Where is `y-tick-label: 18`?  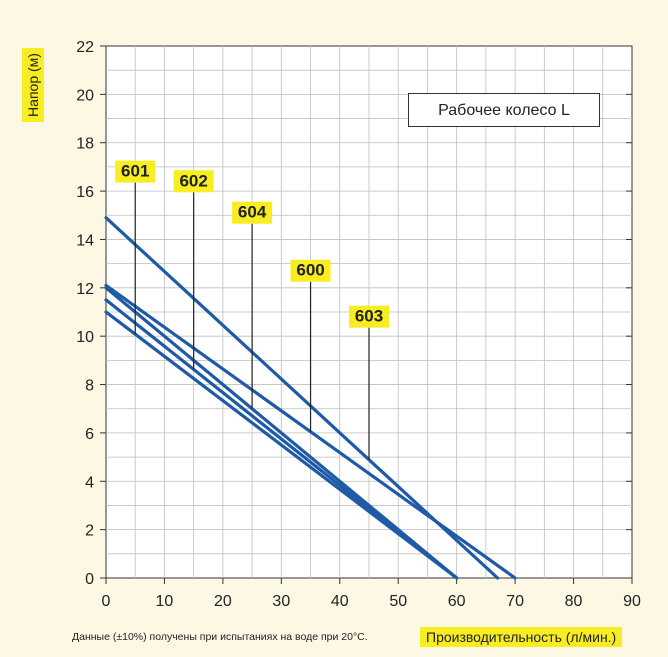
y-tick-label: 18 is located at coordinates (85, 144).